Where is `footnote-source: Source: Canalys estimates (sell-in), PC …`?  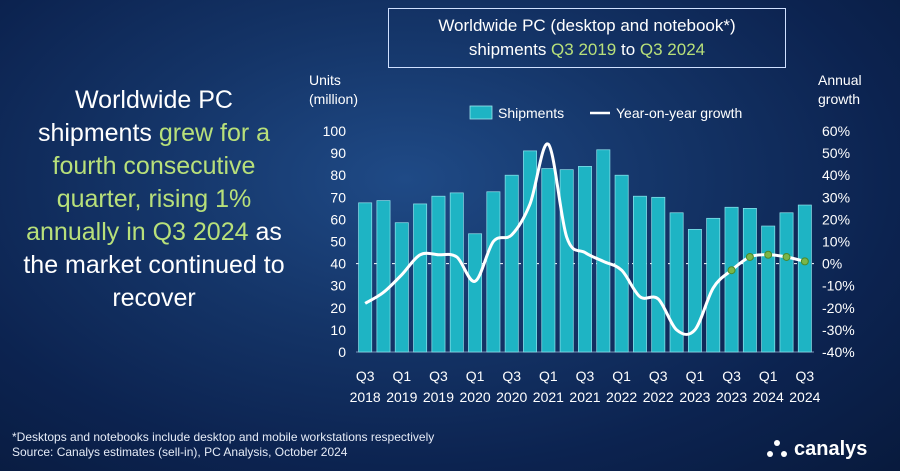
footnote-source: Source: Canalys estimates (sell-in), PC … is located at coordinates (180, 452).